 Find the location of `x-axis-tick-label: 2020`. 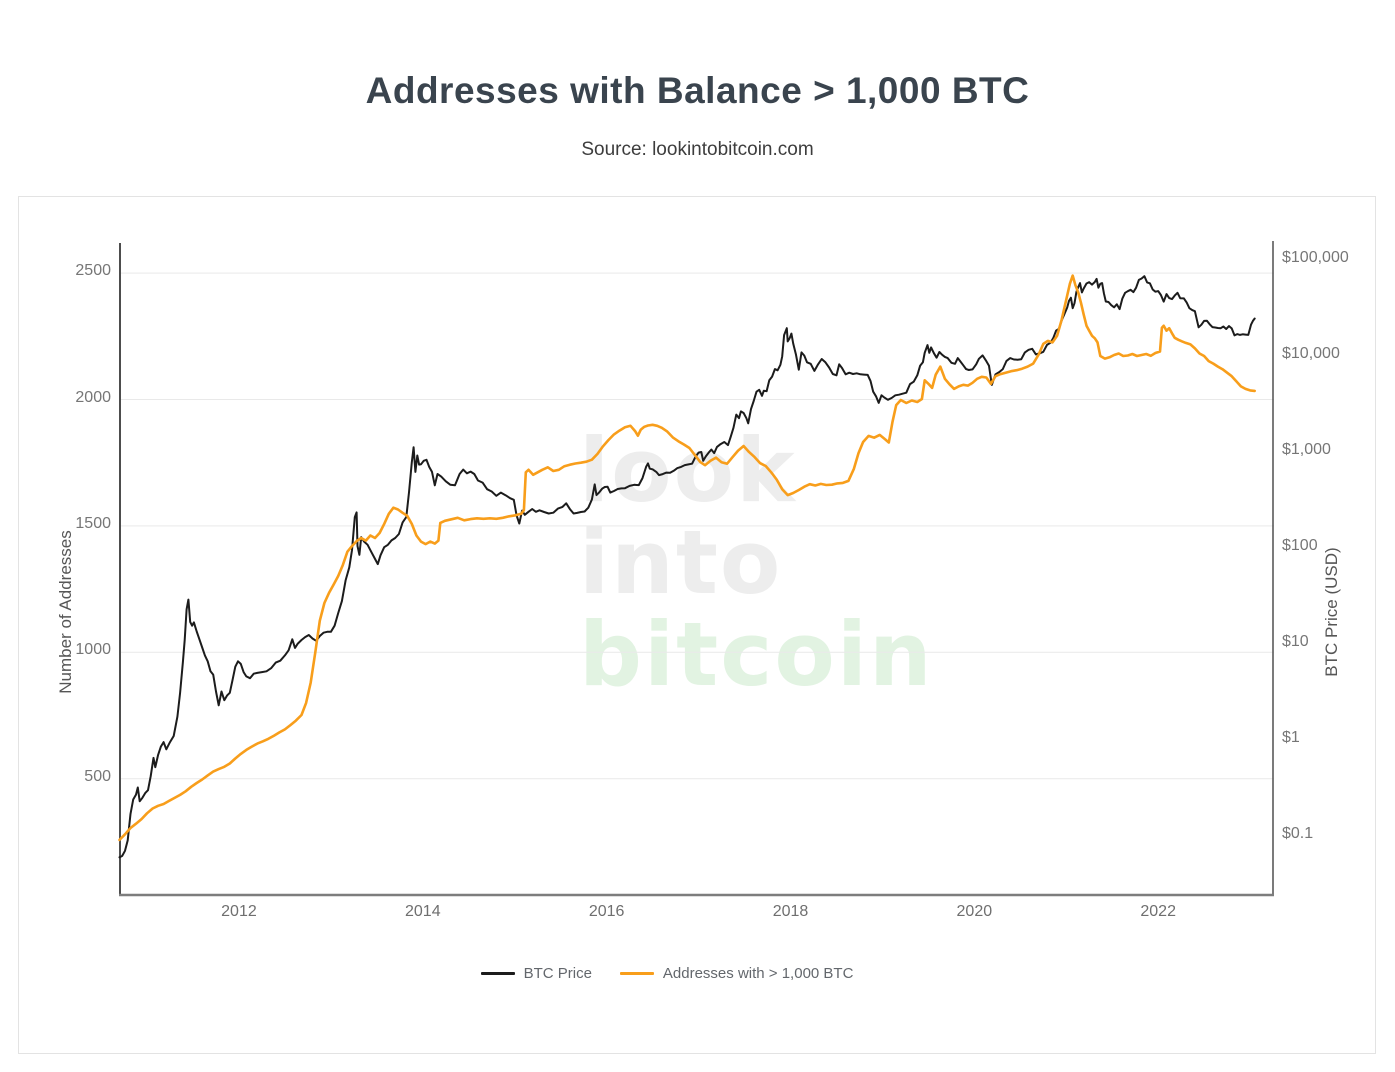

x-axis-tick-label: 2020 is located at coordinates (974, 911).